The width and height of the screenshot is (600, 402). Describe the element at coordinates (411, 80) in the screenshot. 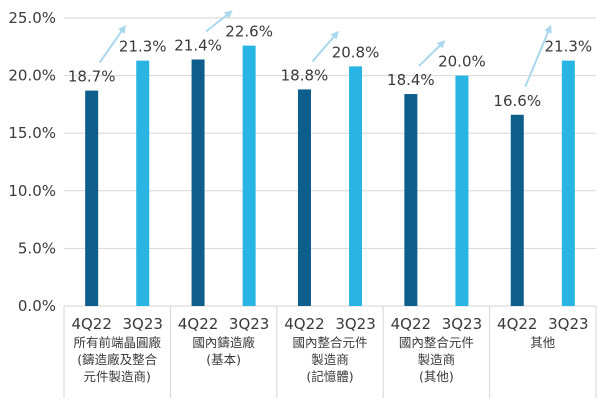

I see `data-label: 18.4%` at that location.